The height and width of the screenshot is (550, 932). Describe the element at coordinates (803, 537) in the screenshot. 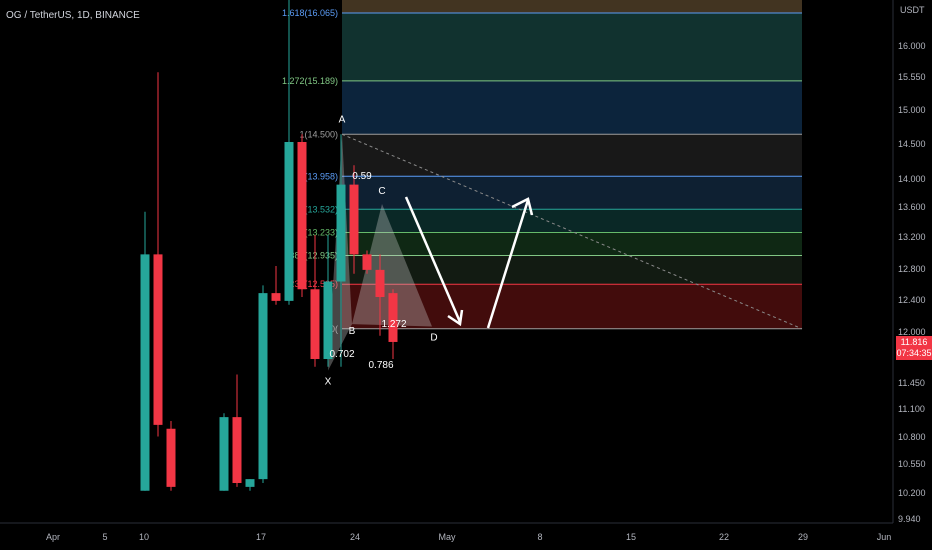

I see `x-tick: 29` at that location.